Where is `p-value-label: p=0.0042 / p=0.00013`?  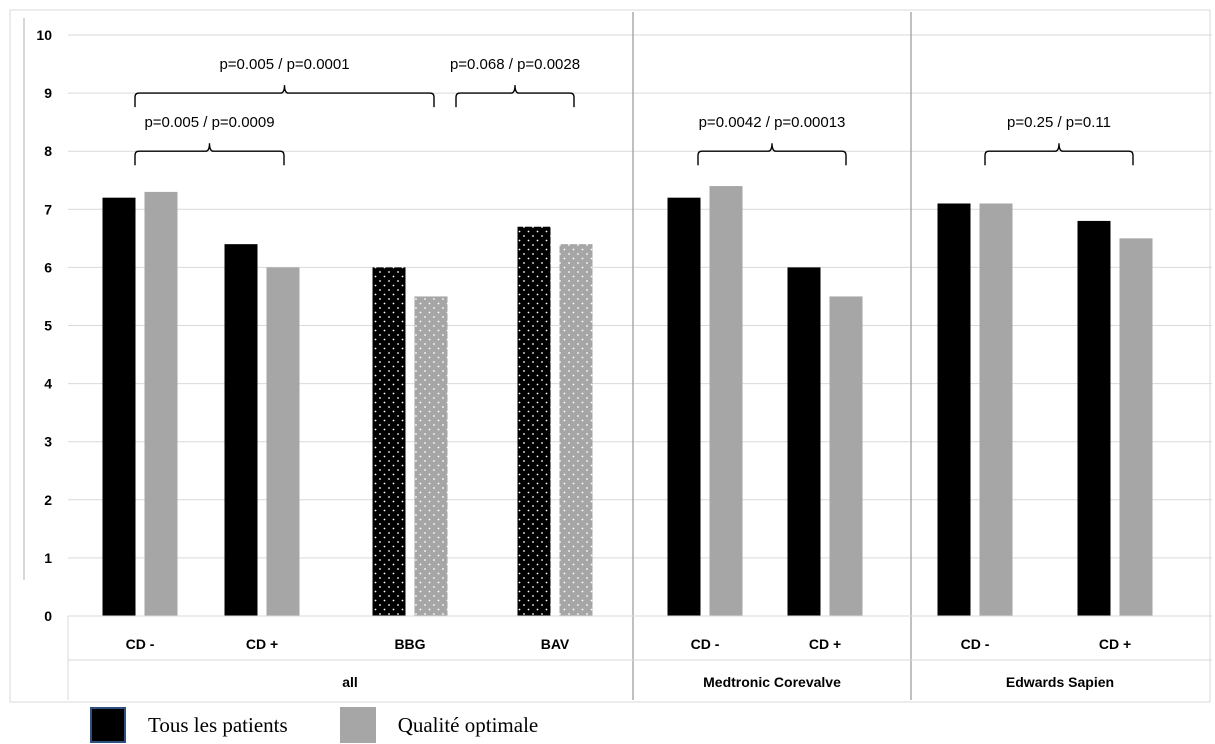 p-value-label: p=0.0042 / p=0.00013 is located at coordinates (772, 122).